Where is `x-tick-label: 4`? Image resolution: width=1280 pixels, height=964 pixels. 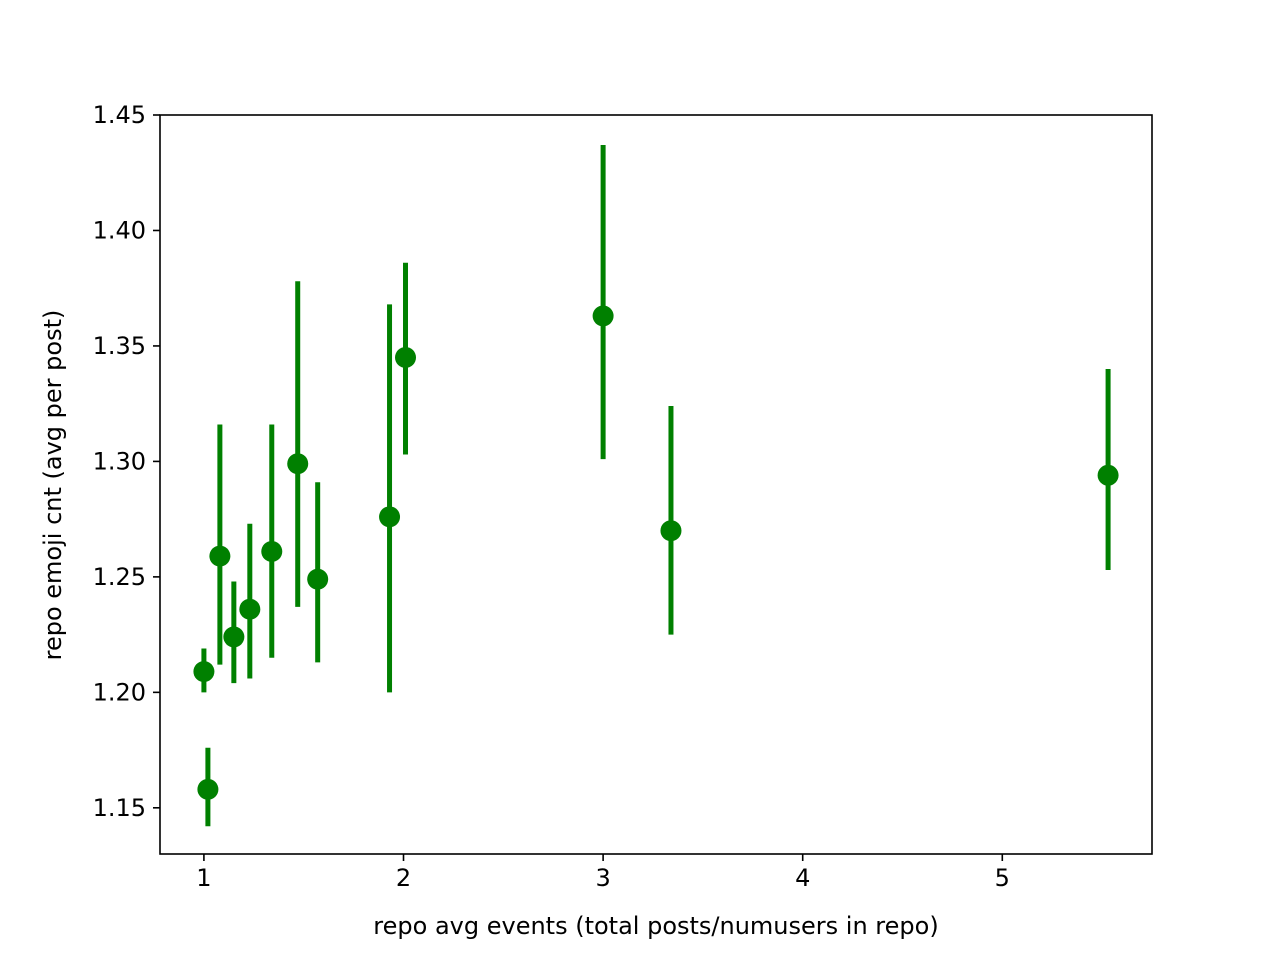 x-tick-label: 4 is located at coordinates (802, 878).